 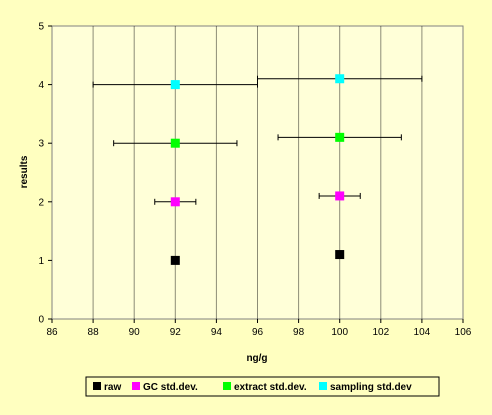 I want to click on y-axis-title: results, so click(x=24, y=171).